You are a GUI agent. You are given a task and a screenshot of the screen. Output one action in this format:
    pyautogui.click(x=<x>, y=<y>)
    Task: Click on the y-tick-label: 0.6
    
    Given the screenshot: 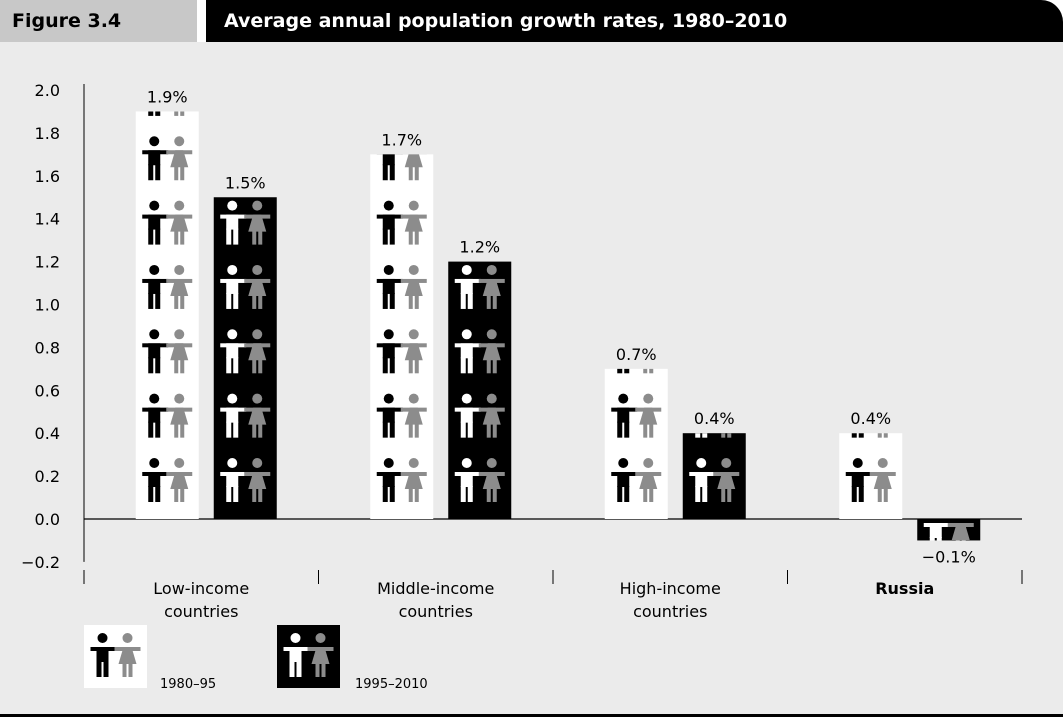 What is the action you would take?
    pyautogui.click(x=47, y=390)
    